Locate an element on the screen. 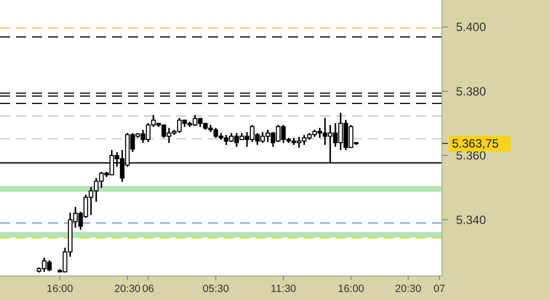 The image size is (550, 300). y-tick-label: 5.380 is located at coordinates (471, 91).